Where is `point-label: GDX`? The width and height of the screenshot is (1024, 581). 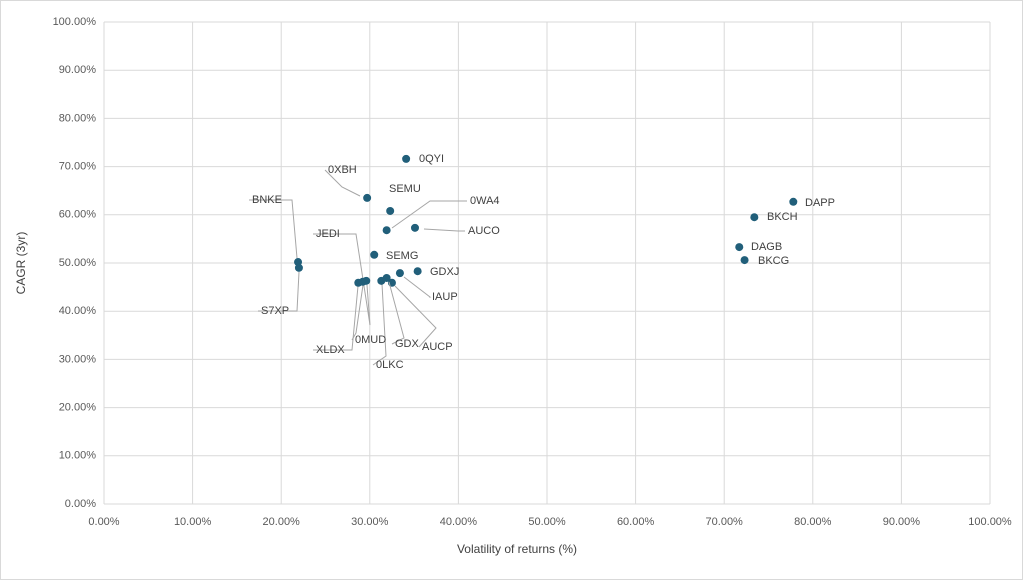 point-label: GDX is located at coordinates (407, 344).